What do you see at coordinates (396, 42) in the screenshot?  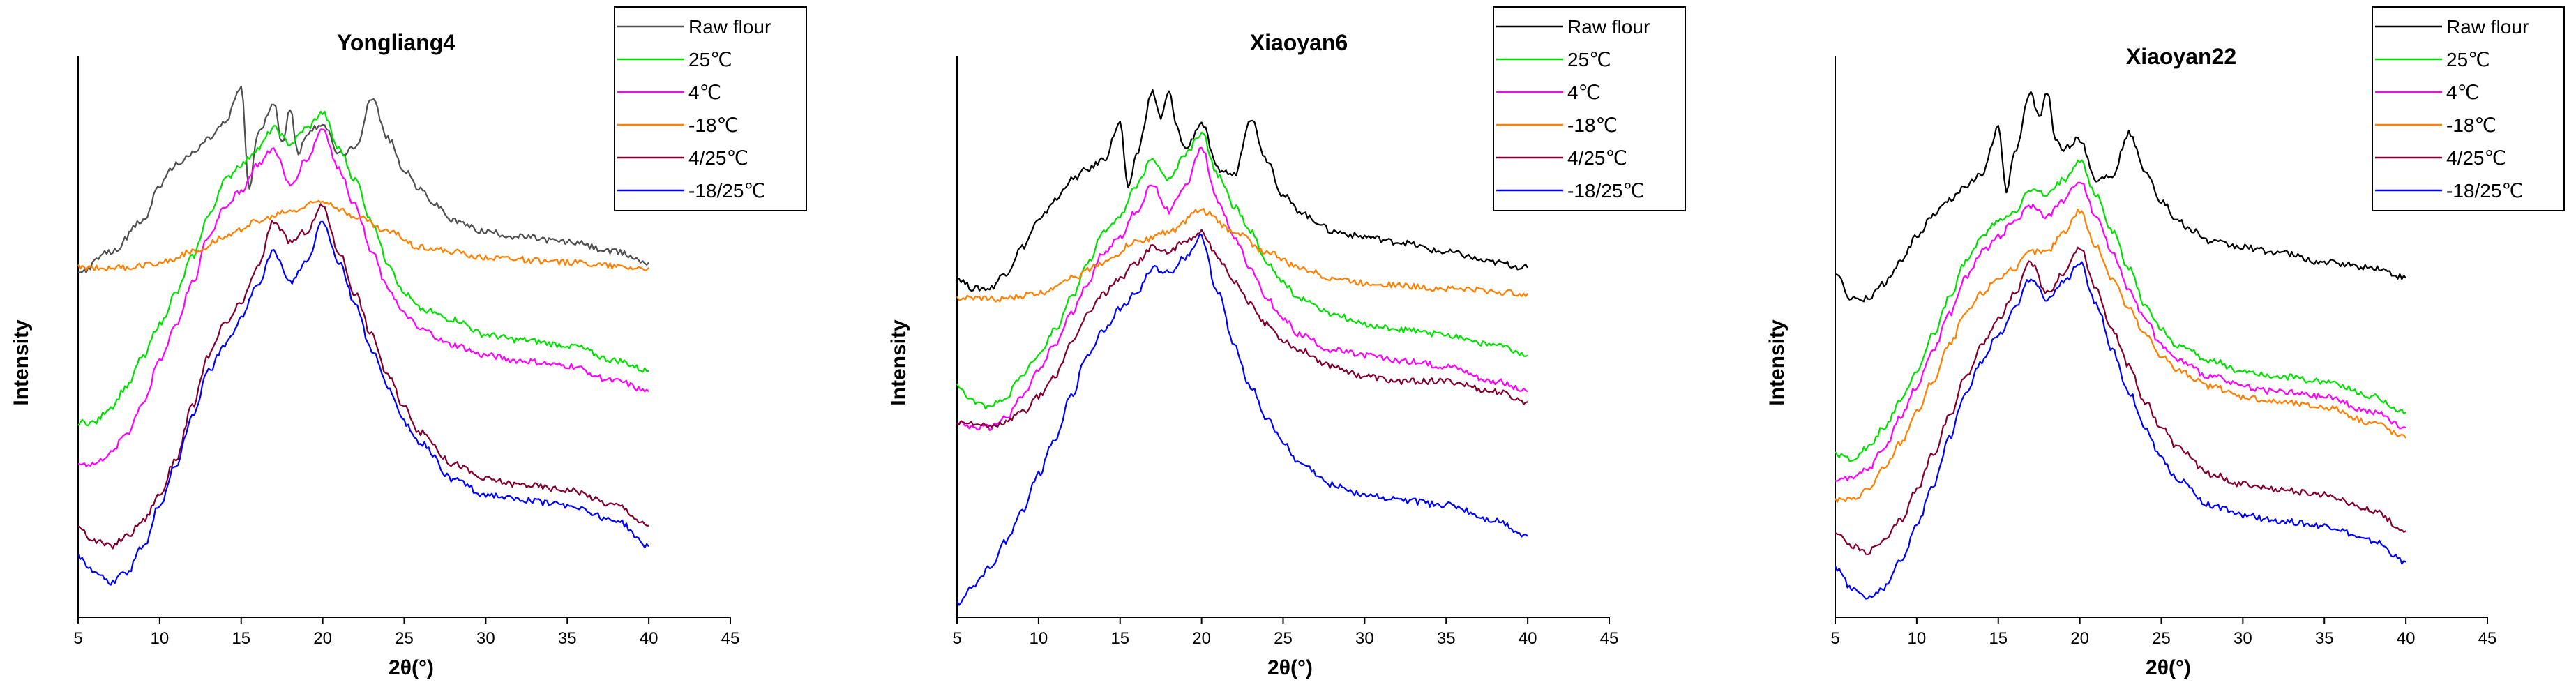 I see `chart-title: Yongliang4` at bounding box center [396, 42].